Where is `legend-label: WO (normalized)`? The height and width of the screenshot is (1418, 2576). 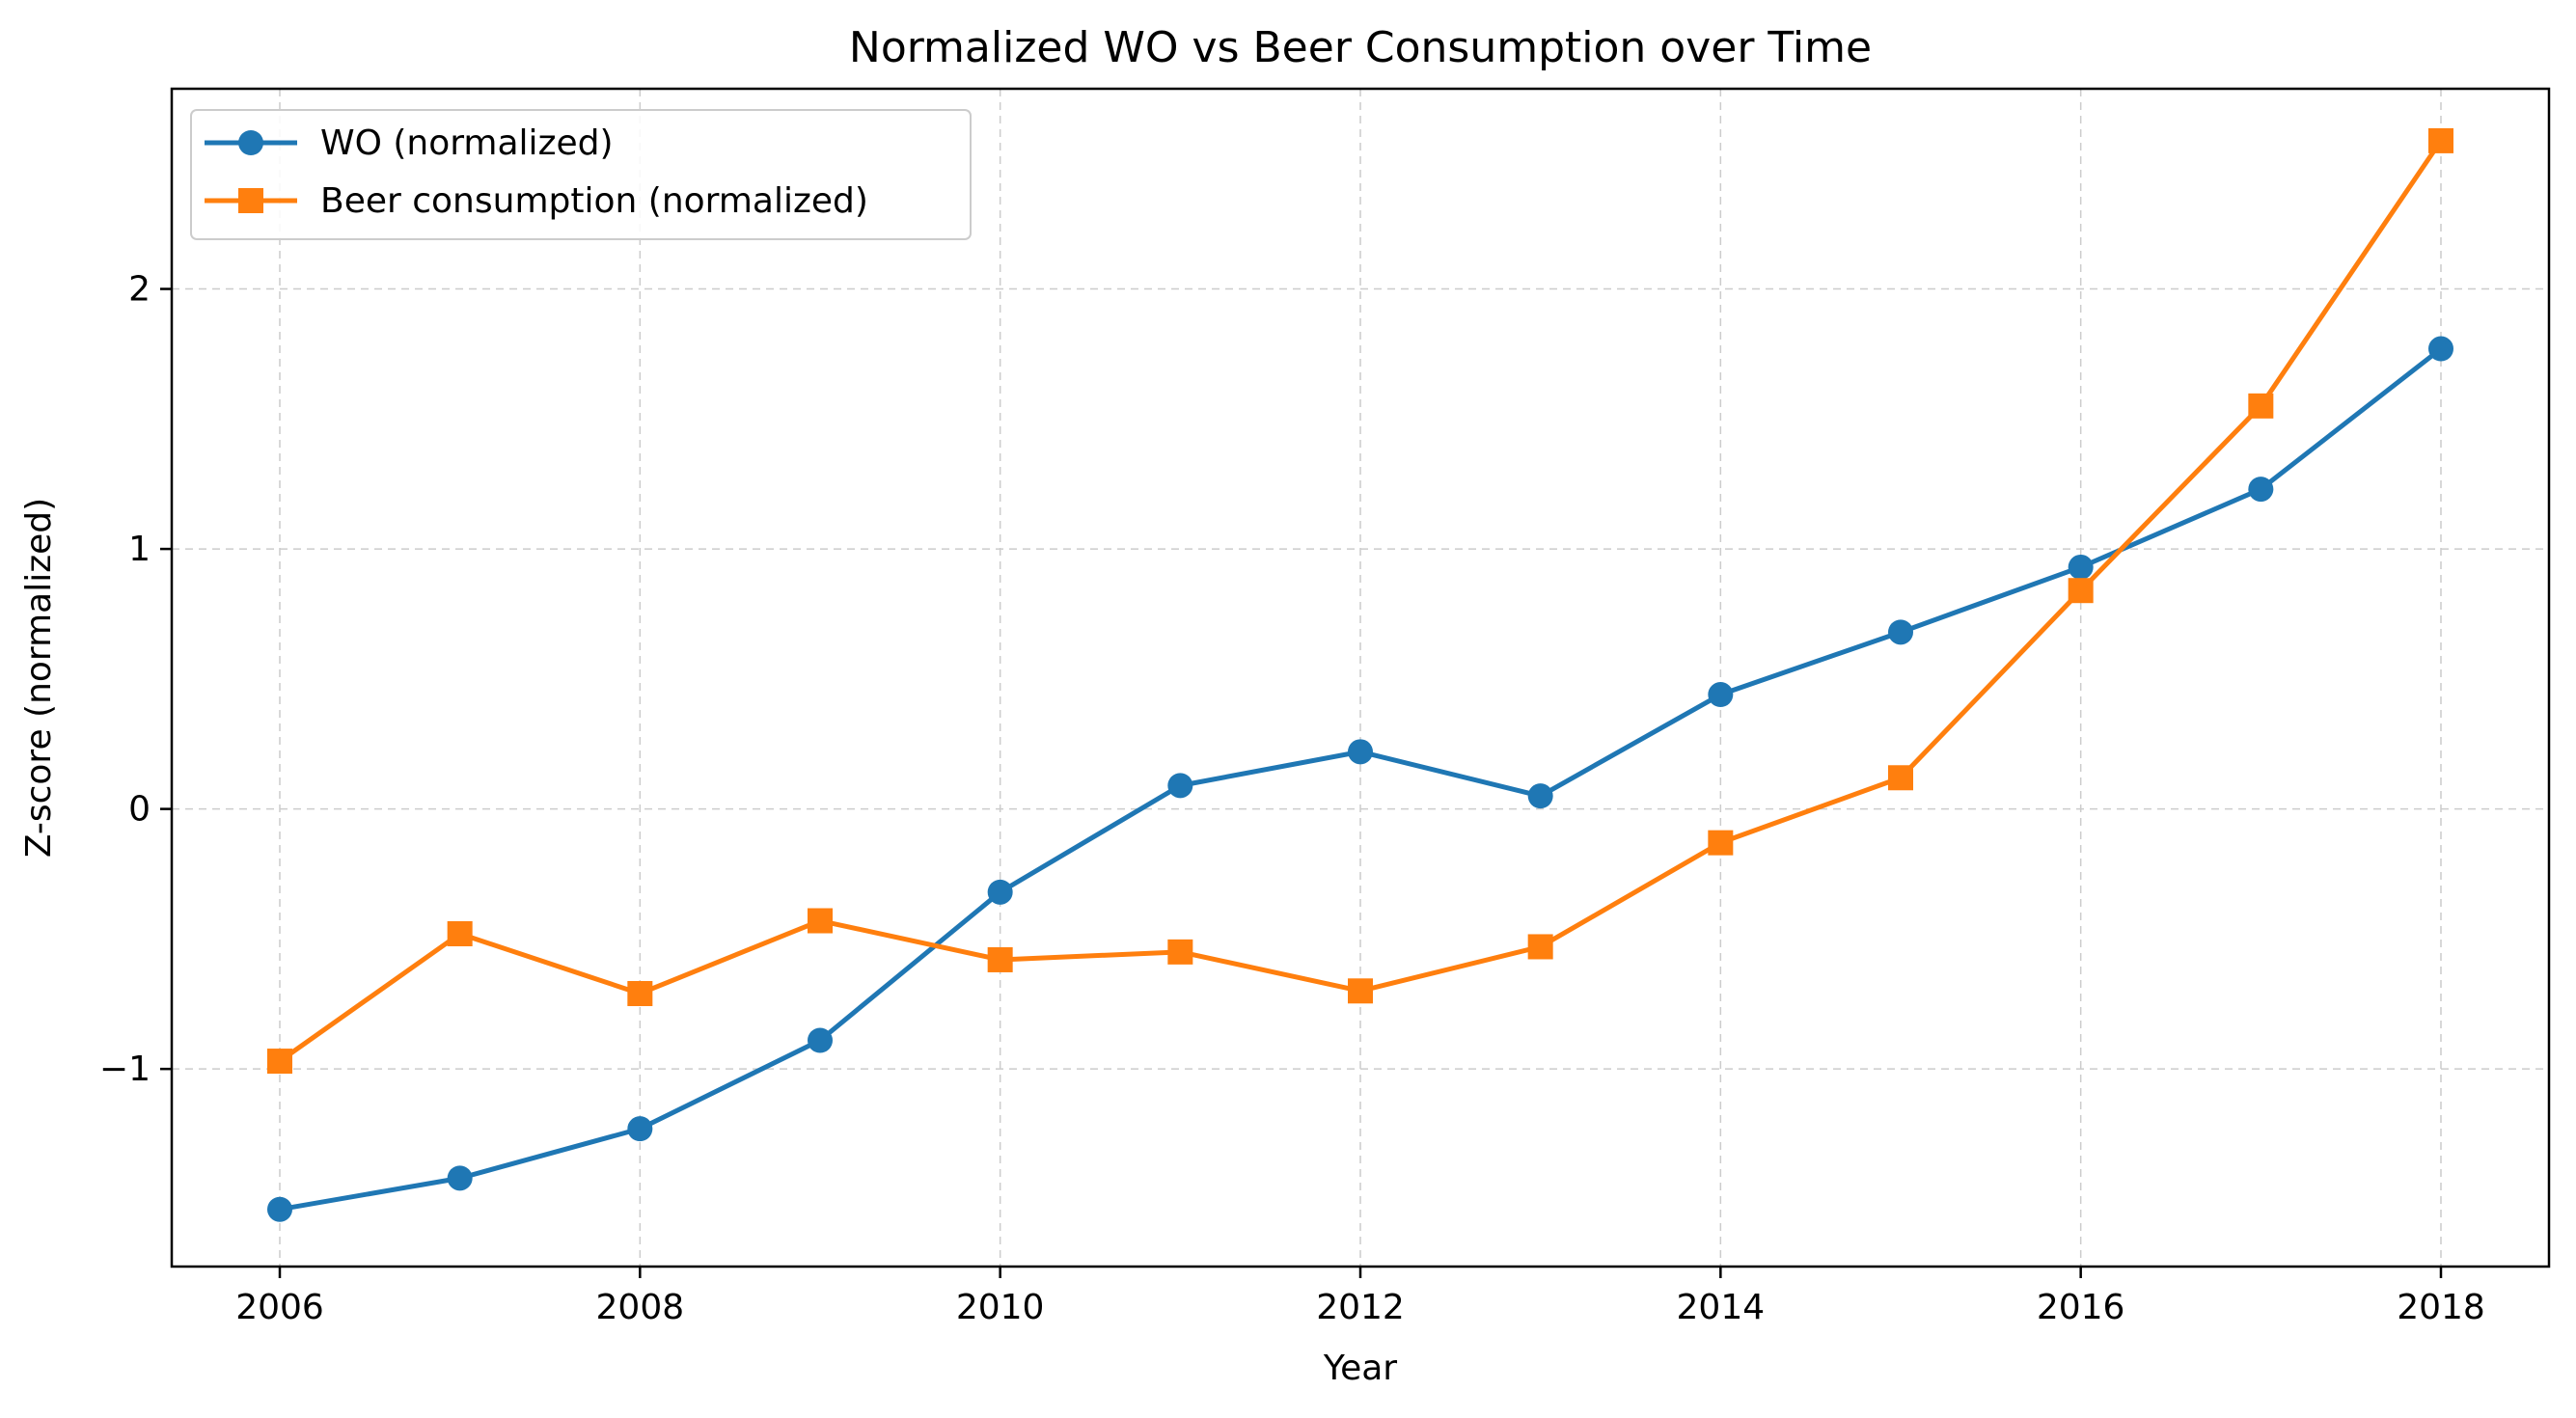
legend-label: WO (normalized) is located at coordinates (467, 143).